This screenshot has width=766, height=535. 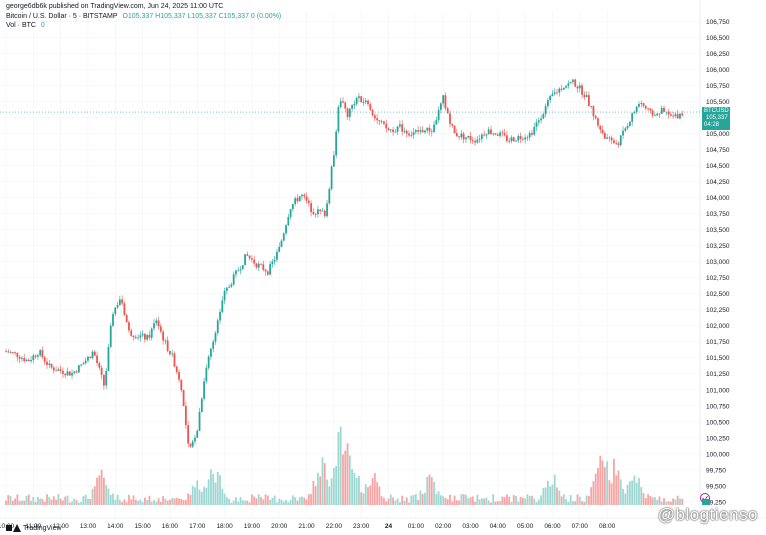 I want to click on tradingview-brand: TradingView, so click(x=34, y=528).